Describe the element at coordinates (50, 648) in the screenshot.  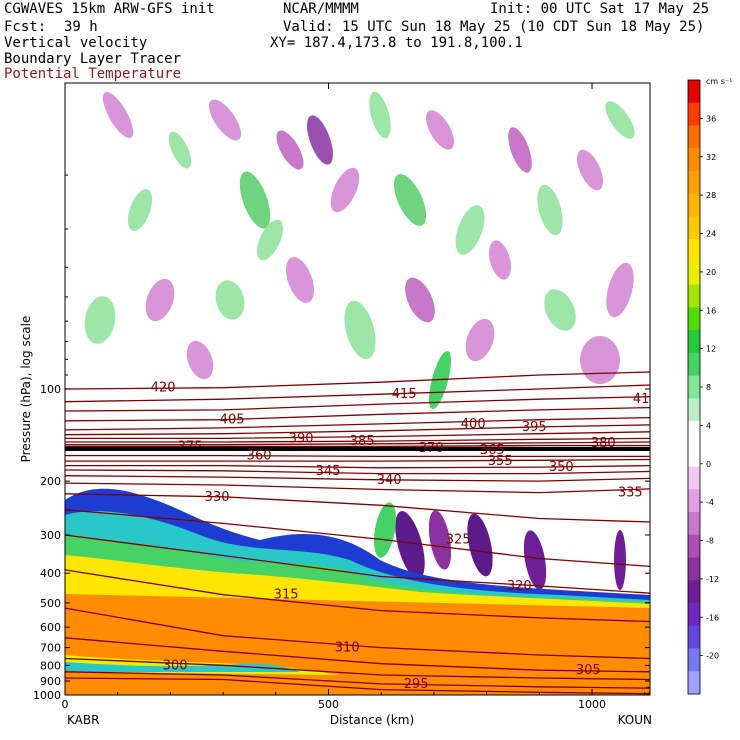
I see `y-tick-label: 700` at that location.